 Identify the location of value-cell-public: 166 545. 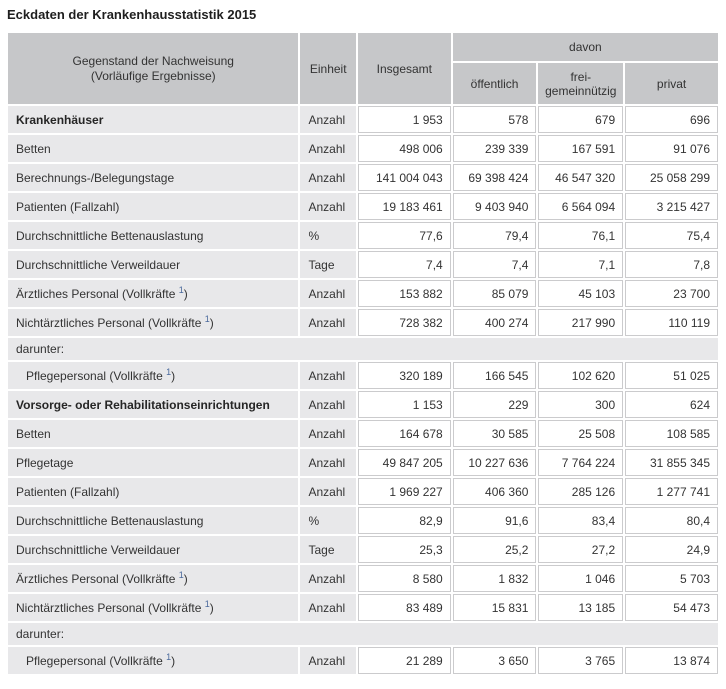
(494, 375).